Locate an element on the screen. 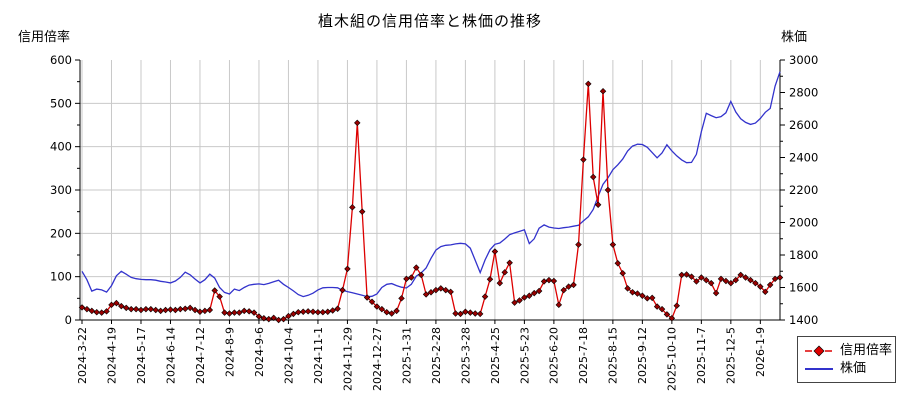 This screenshot has width=900, height=400. x-tick-label: 2024-5-17 is located at coordinates (141, 355).